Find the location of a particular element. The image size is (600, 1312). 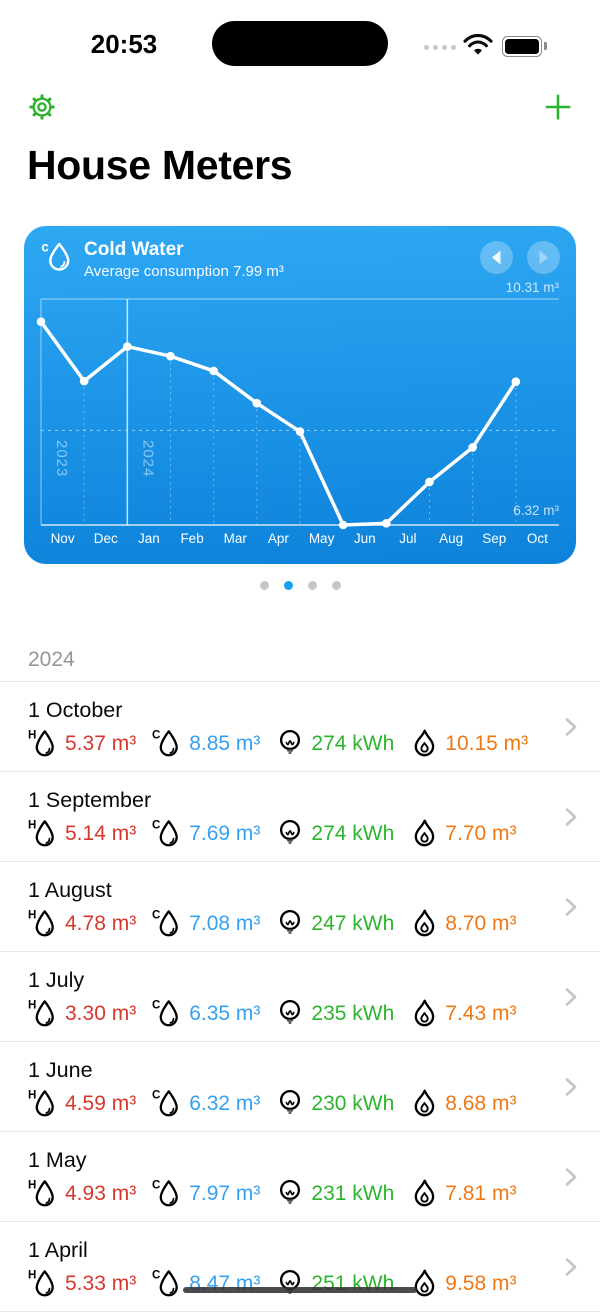

home-indicator is located at coordinates (300, 1290).